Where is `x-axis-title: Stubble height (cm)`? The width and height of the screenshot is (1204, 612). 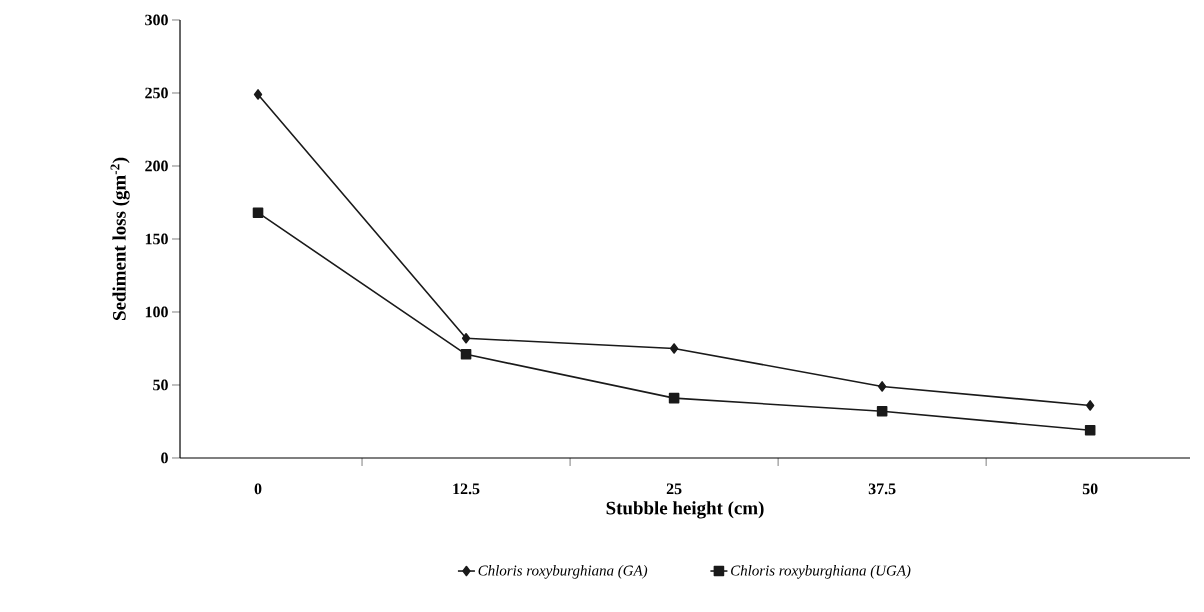 x-axis-title: Stubble height (cm) is located at coordinates (685, 510).